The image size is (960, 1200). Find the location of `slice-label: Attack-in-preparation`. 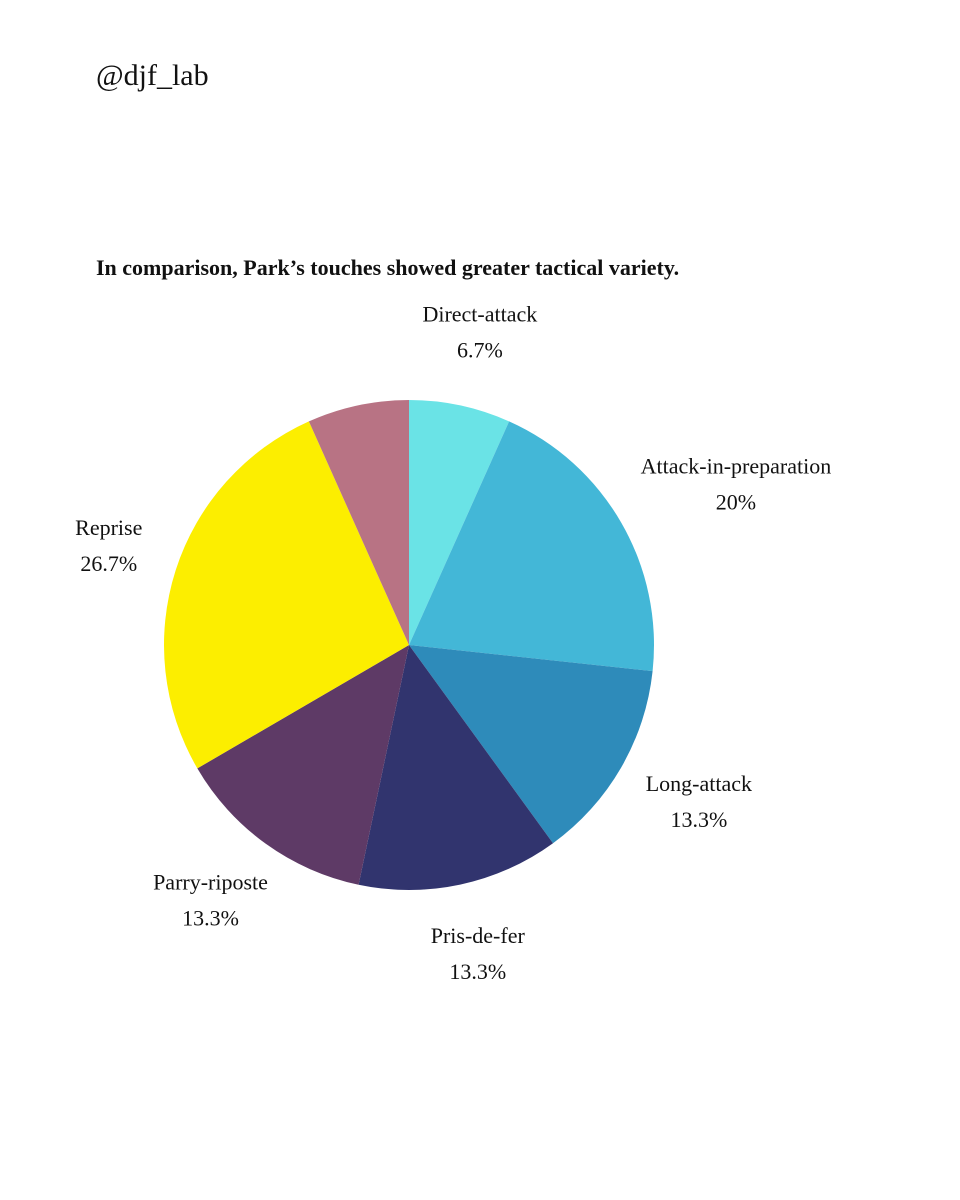

slice-label: Attack-in-preparation is located at coordinates (736, 466).